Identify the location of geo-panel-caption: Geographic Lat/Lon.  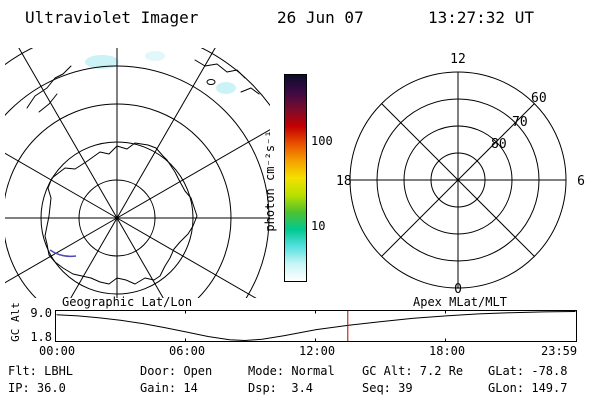
(127, 302).